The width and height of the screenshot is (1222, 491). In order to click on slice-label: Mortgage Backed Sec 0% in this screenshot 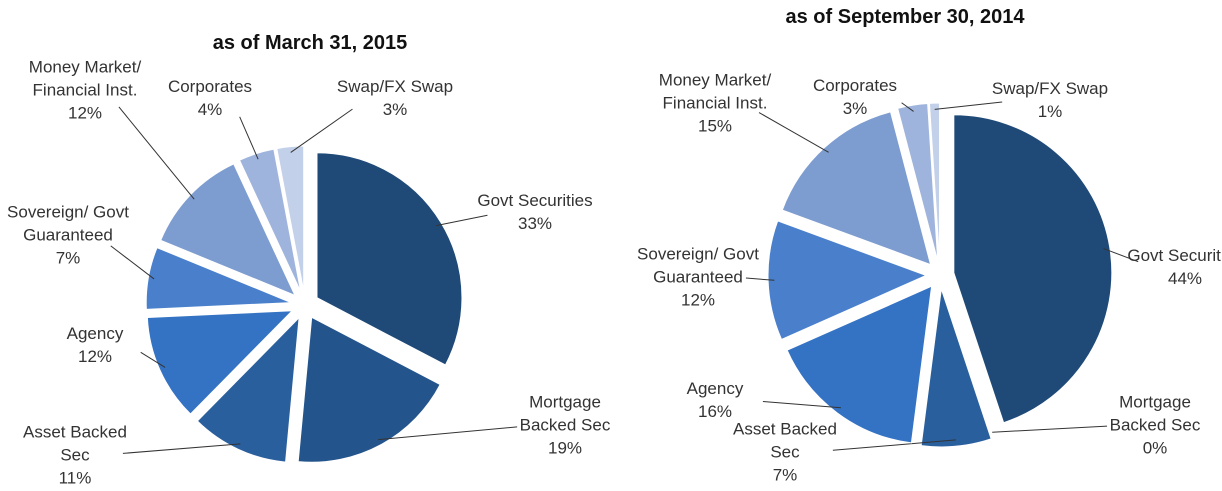, I will do `click(1155, 425)`.